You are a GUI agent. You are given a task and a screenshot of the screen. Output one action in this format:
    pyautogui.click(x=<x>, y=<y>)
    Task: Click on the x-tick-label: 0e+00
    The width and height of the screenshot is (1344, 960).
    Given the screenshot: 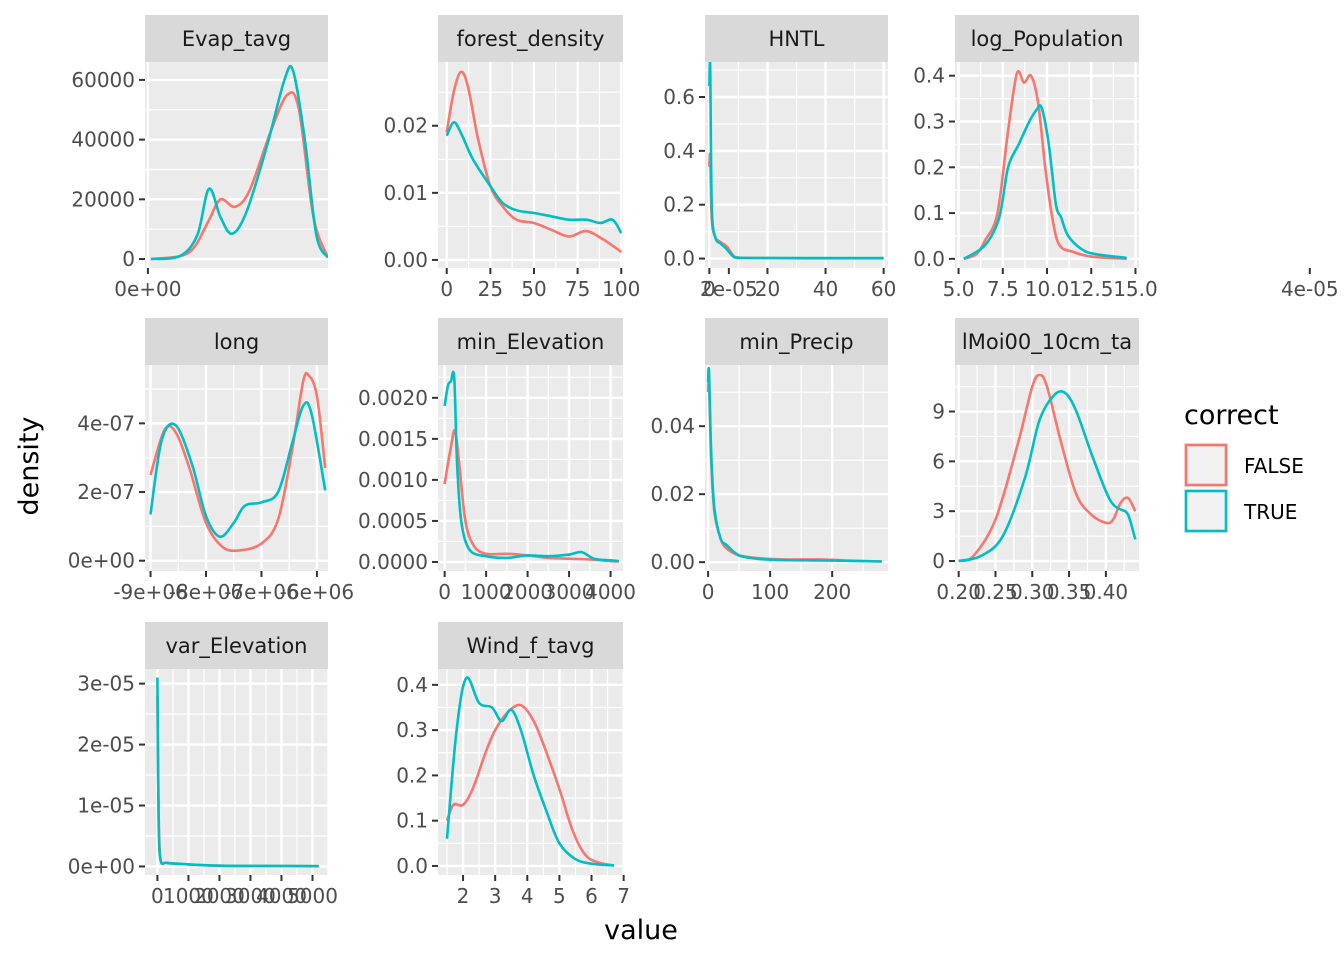 What is the action you would take?
    pyautogui.click(x=147, y=289)
    